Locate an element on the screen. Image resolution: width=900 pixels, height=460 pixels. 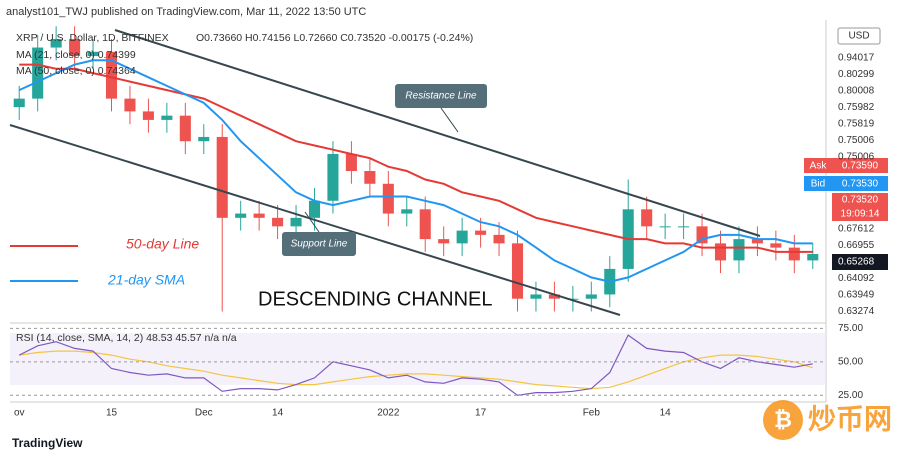
ask-tag is located at coordinates (818, 165).